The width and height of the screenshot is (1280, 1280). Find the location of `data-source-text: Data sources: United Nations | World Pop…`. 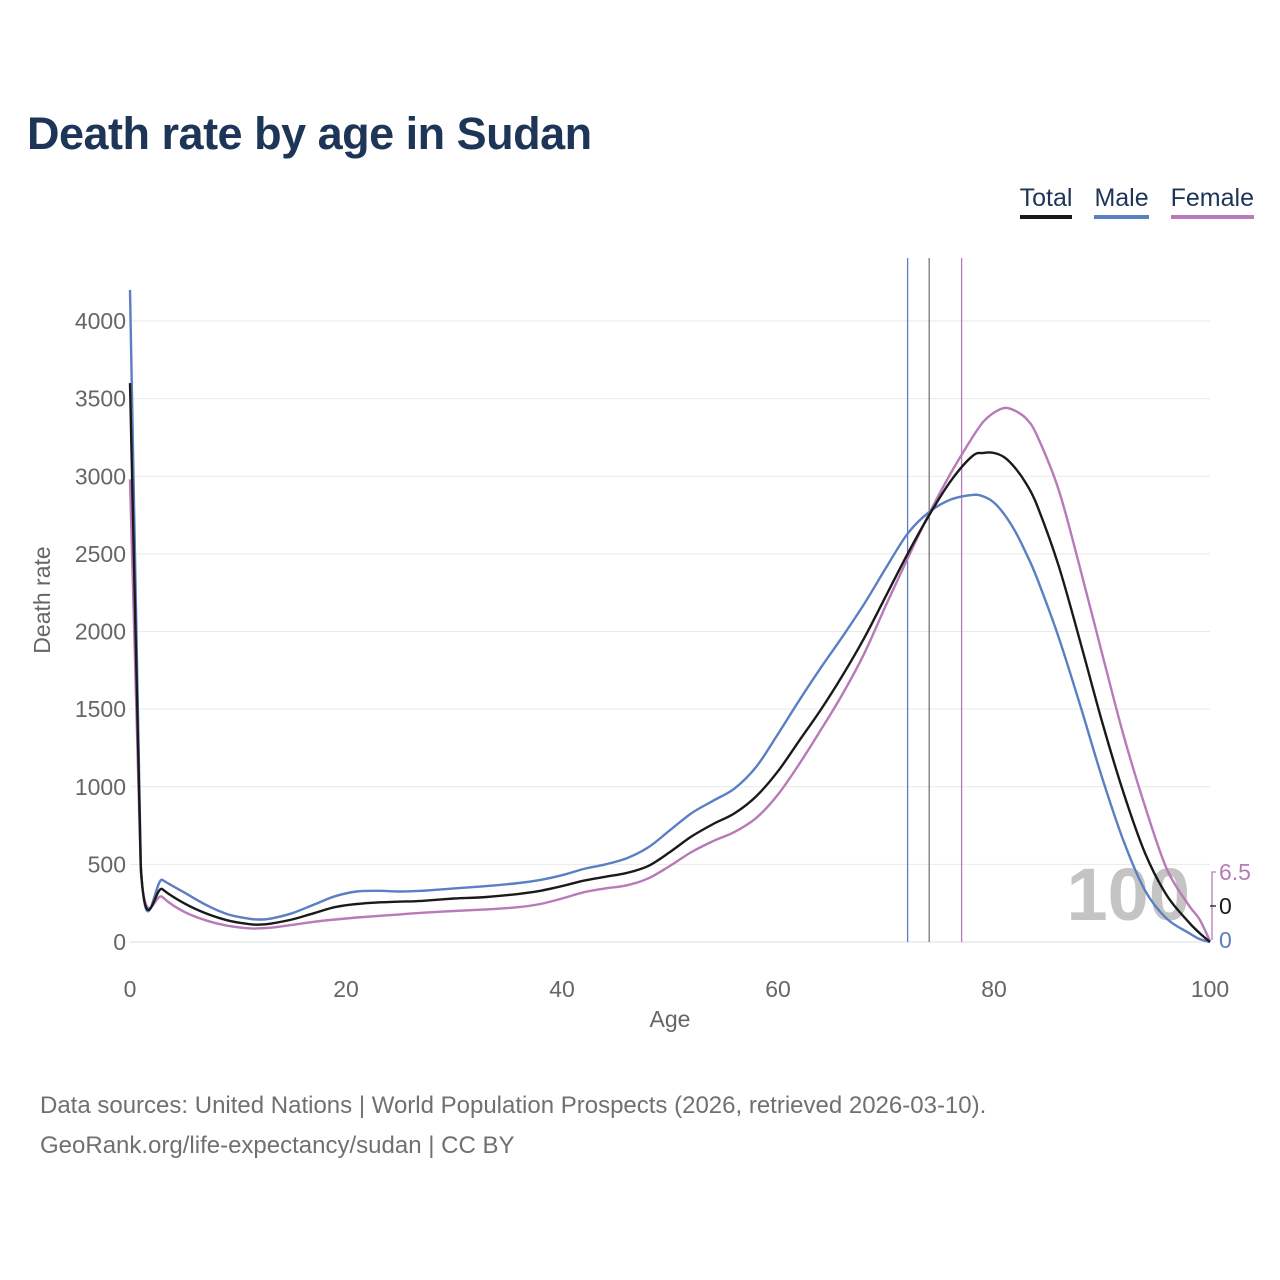

data-source-text: Data sources: United Nations | World Pop… is located at coordinates (513, 1105).